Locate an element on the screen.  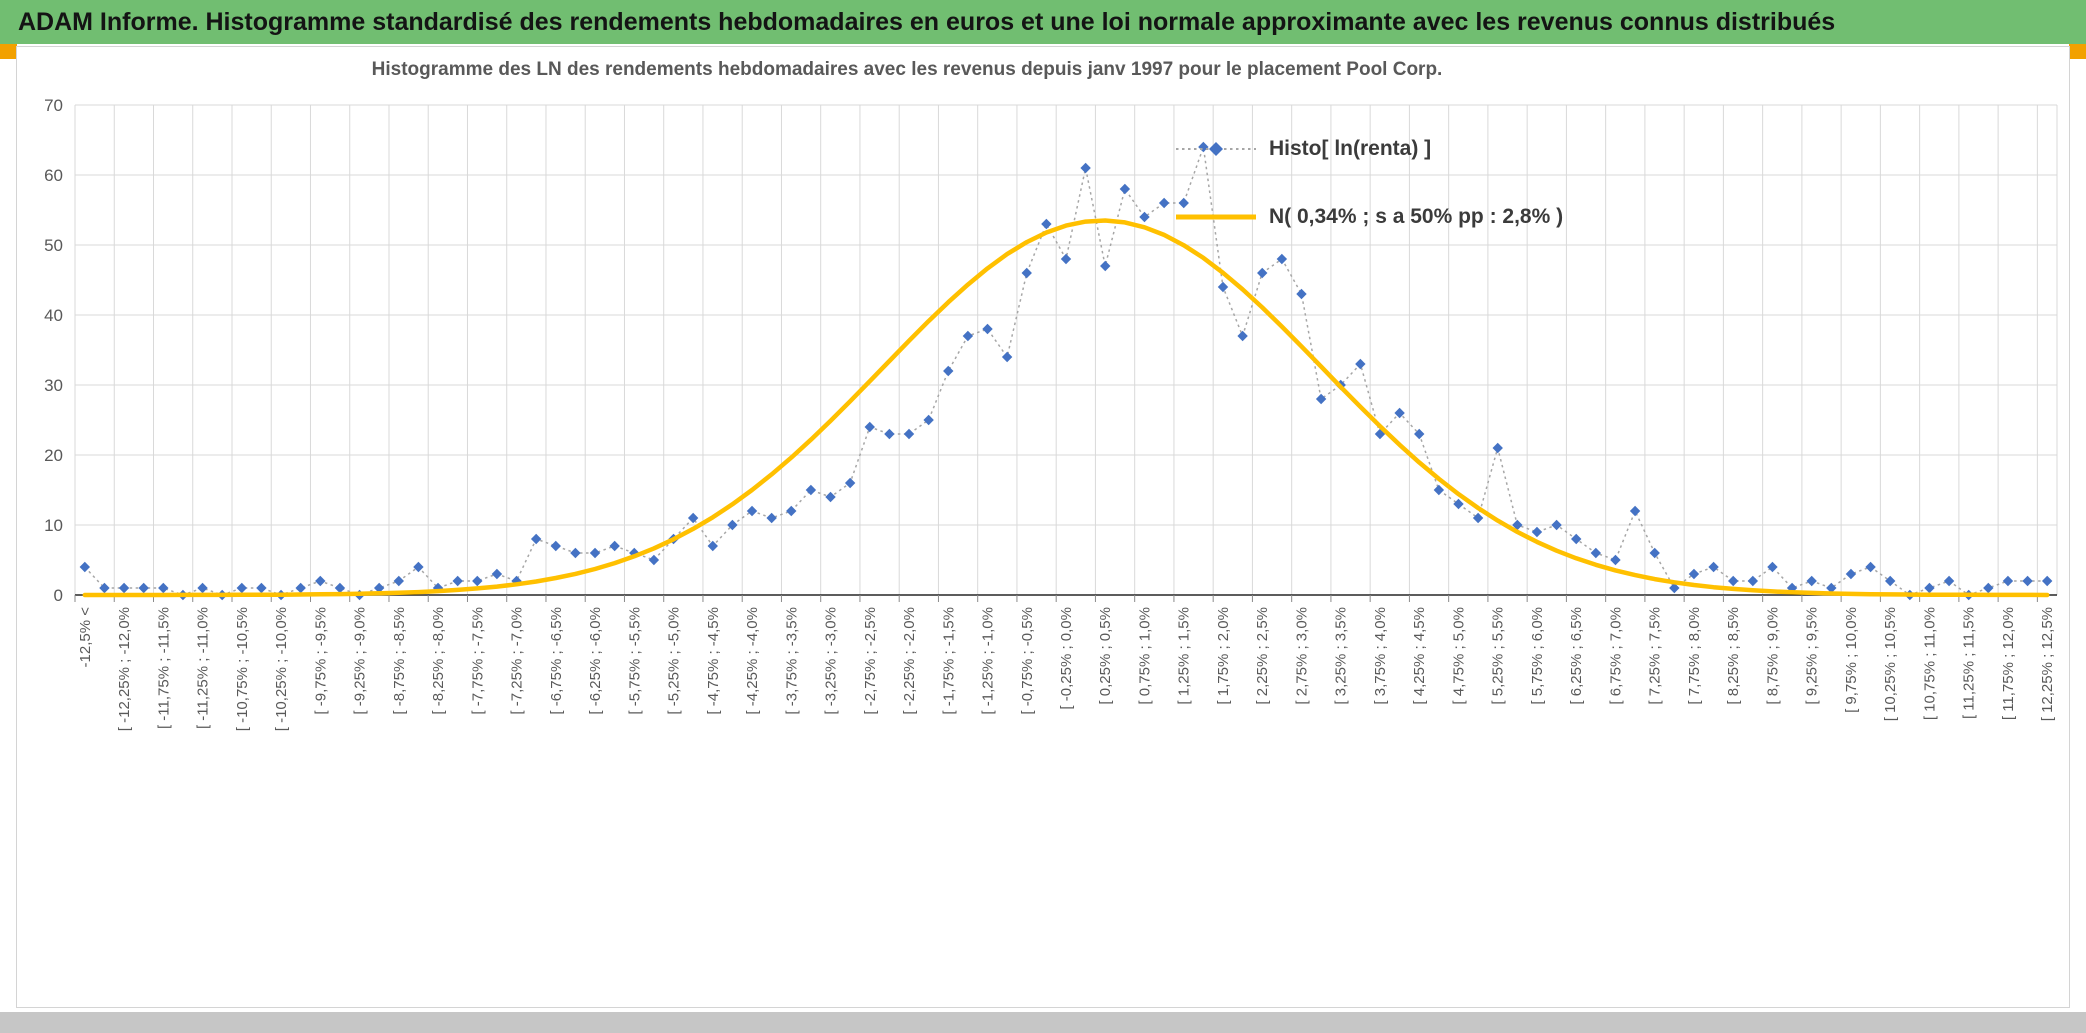
sheet-edge is located at coordinates (1043, 1022).